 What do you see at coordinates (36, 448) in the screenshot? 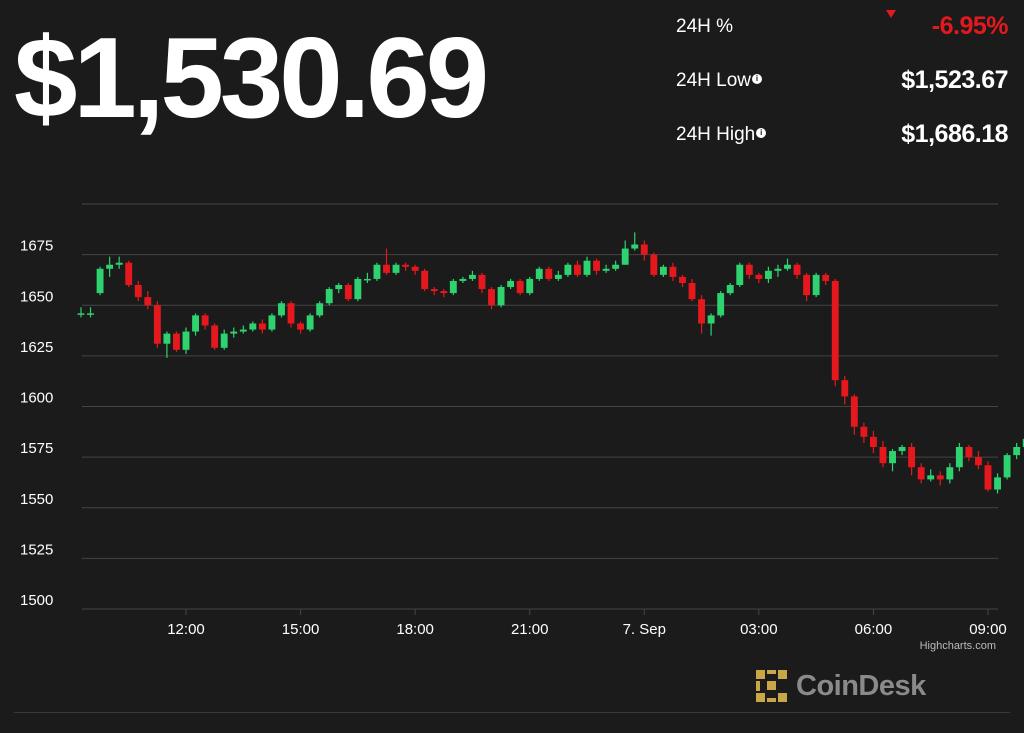
I see `y-tick-label: 1575` at bounding box center [36, 448].